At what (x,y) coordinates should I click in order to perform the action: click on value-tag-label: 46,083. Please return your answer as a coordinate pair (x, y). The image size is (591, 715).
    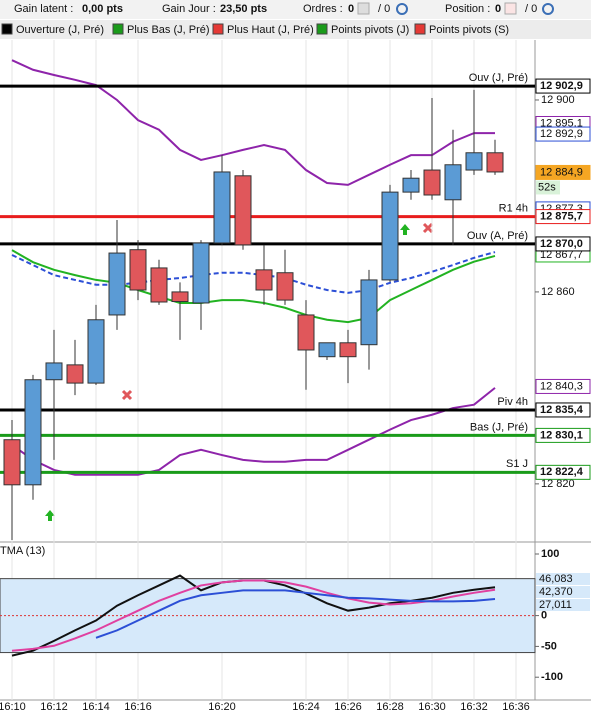
    Looking at the image, I should click on (556, 579).